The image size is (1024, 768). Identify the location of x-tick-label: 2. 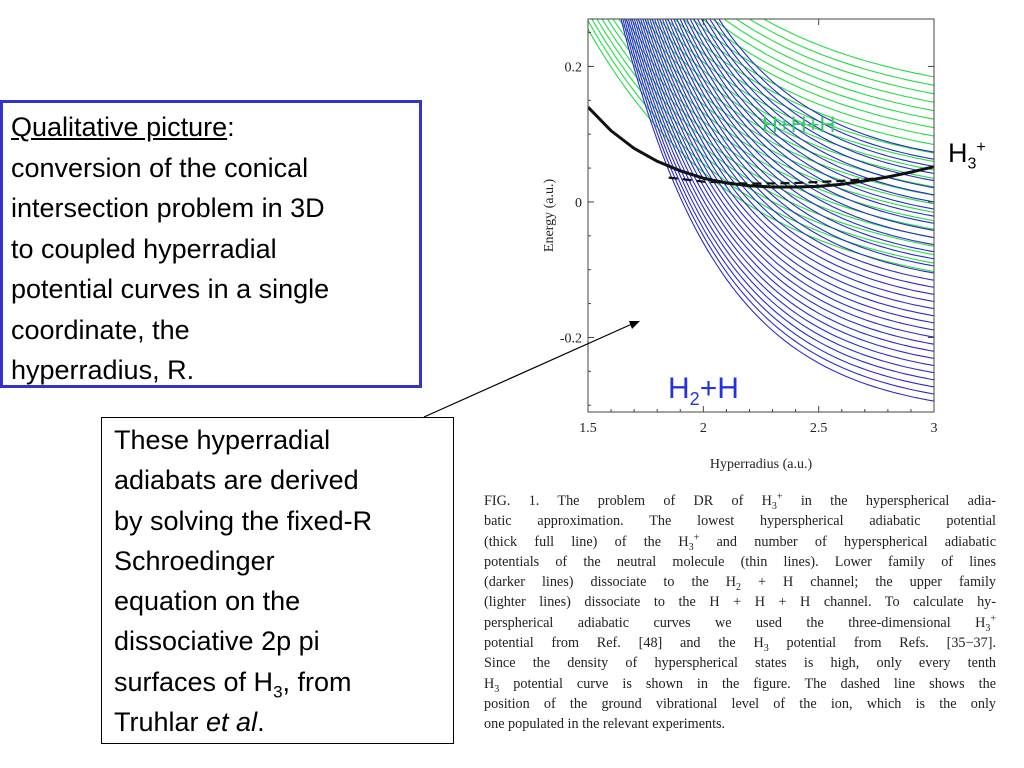
(703, 428).